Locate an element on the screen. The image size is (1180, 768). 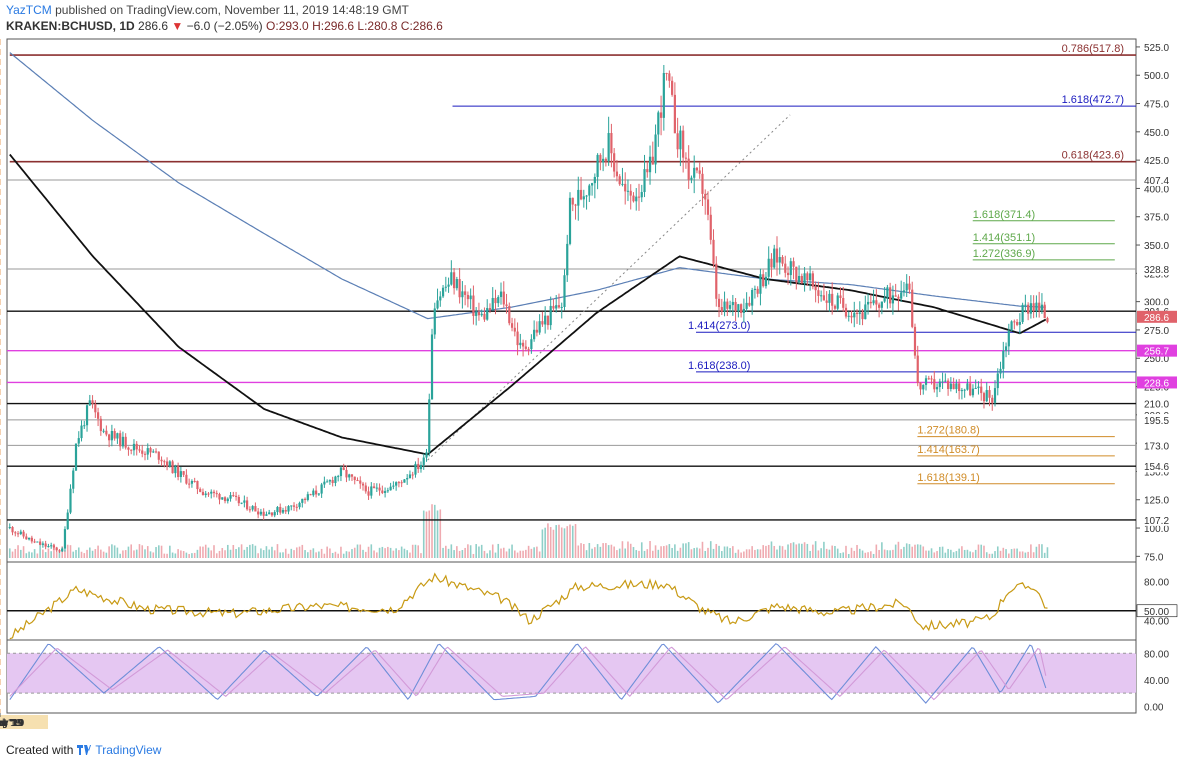
time-tick-label: 01 Jun '19 is located at coordinates (11, 723).